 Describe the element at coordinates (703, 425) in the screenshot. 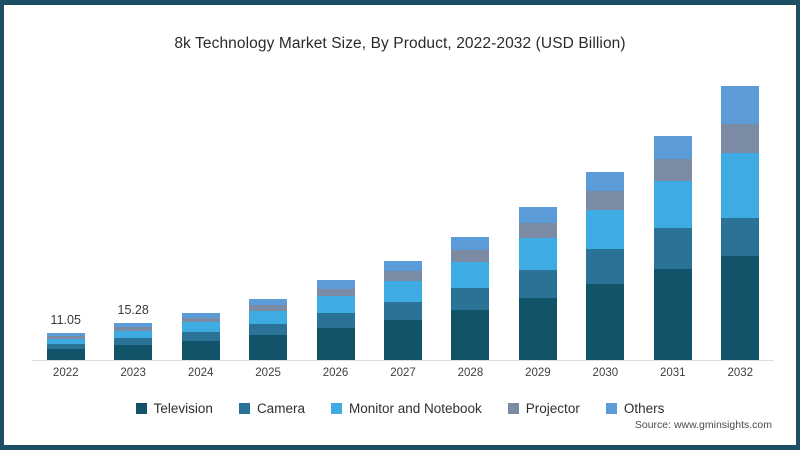

I see `source-attribution: Source: www.gminsights.com` at that location.